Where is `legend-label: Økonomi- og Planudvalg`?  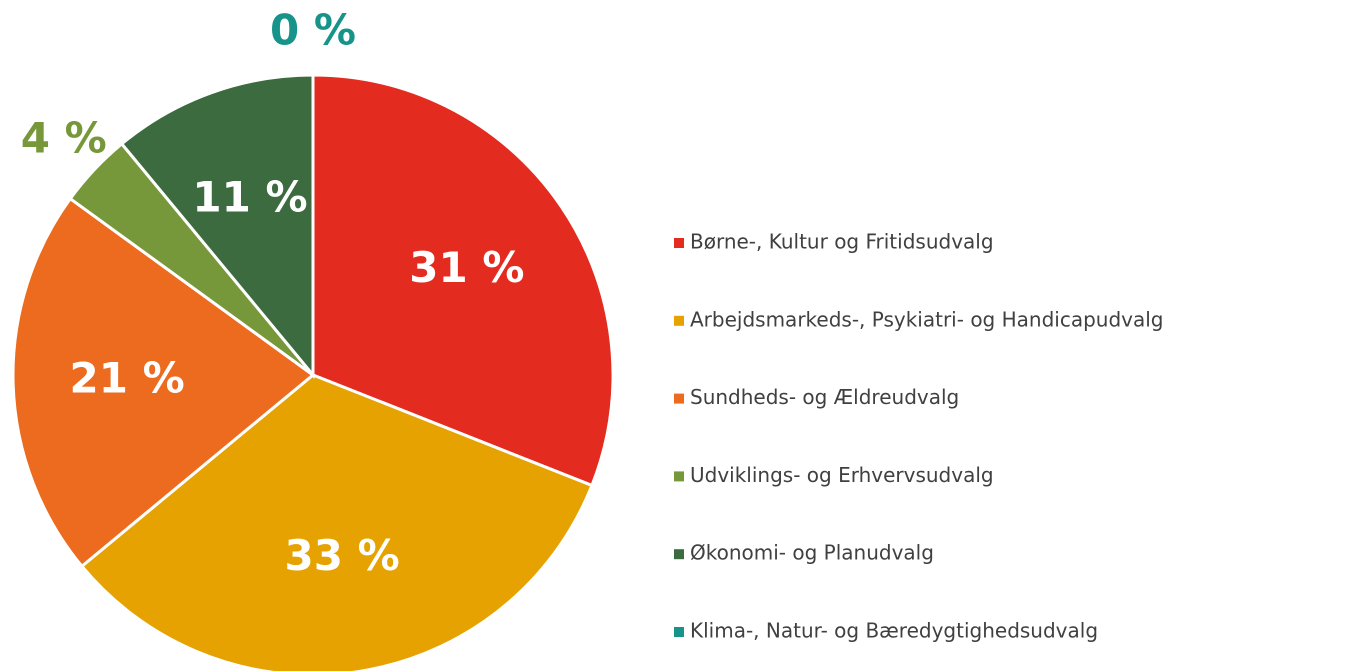 legend-label: Økonomi- og Planudvalg is located at coordinates (812, 553).